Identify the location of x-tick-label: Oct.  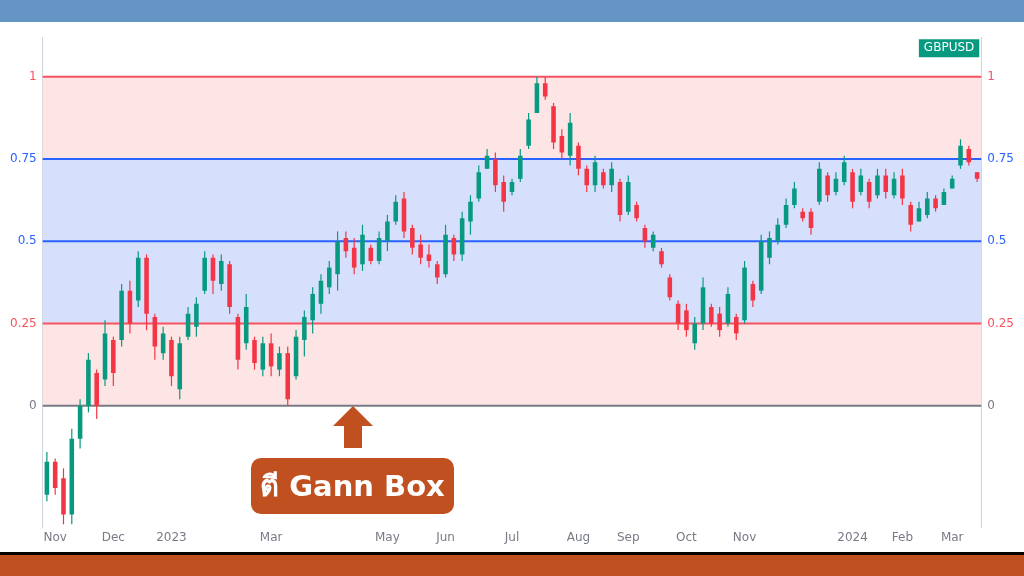
(687, 536).